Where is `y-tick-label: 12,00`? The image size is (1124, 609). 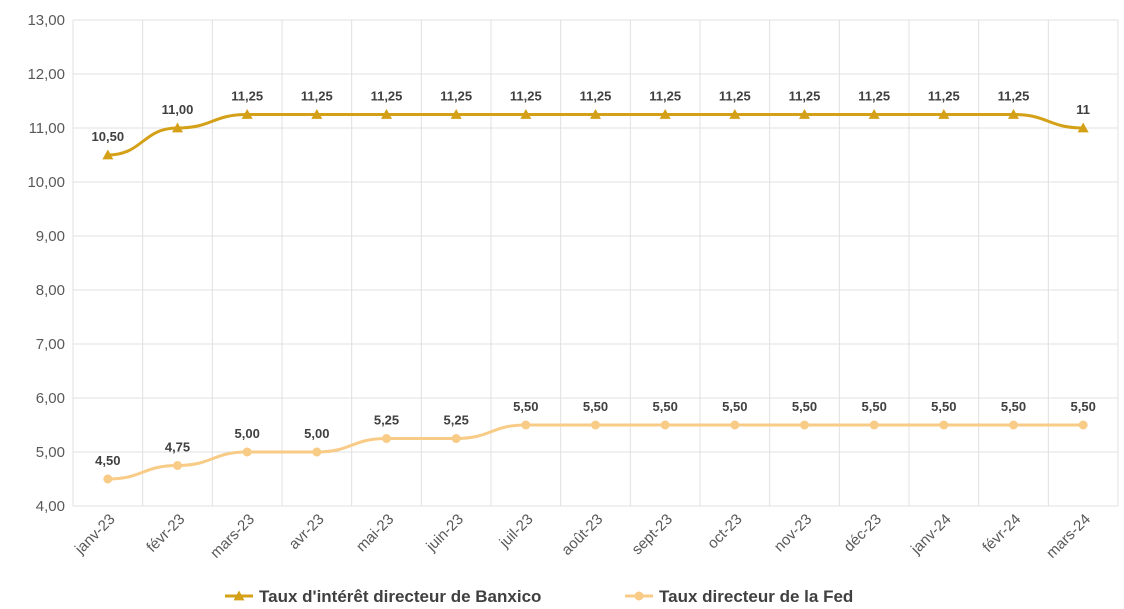 y-tick-label: 12,00 is located at coordinates (46, 74).